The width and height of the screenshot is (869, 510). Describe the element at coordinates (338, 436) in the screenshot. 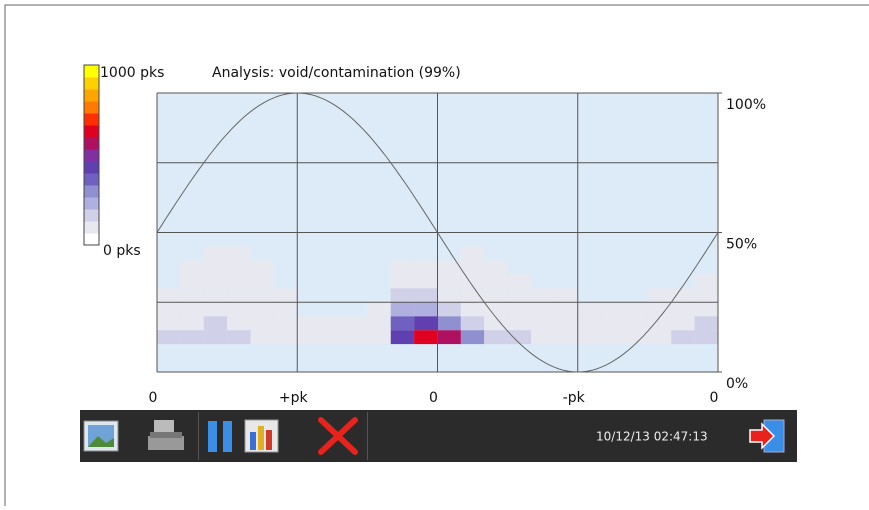

I see `close-button` at that location.